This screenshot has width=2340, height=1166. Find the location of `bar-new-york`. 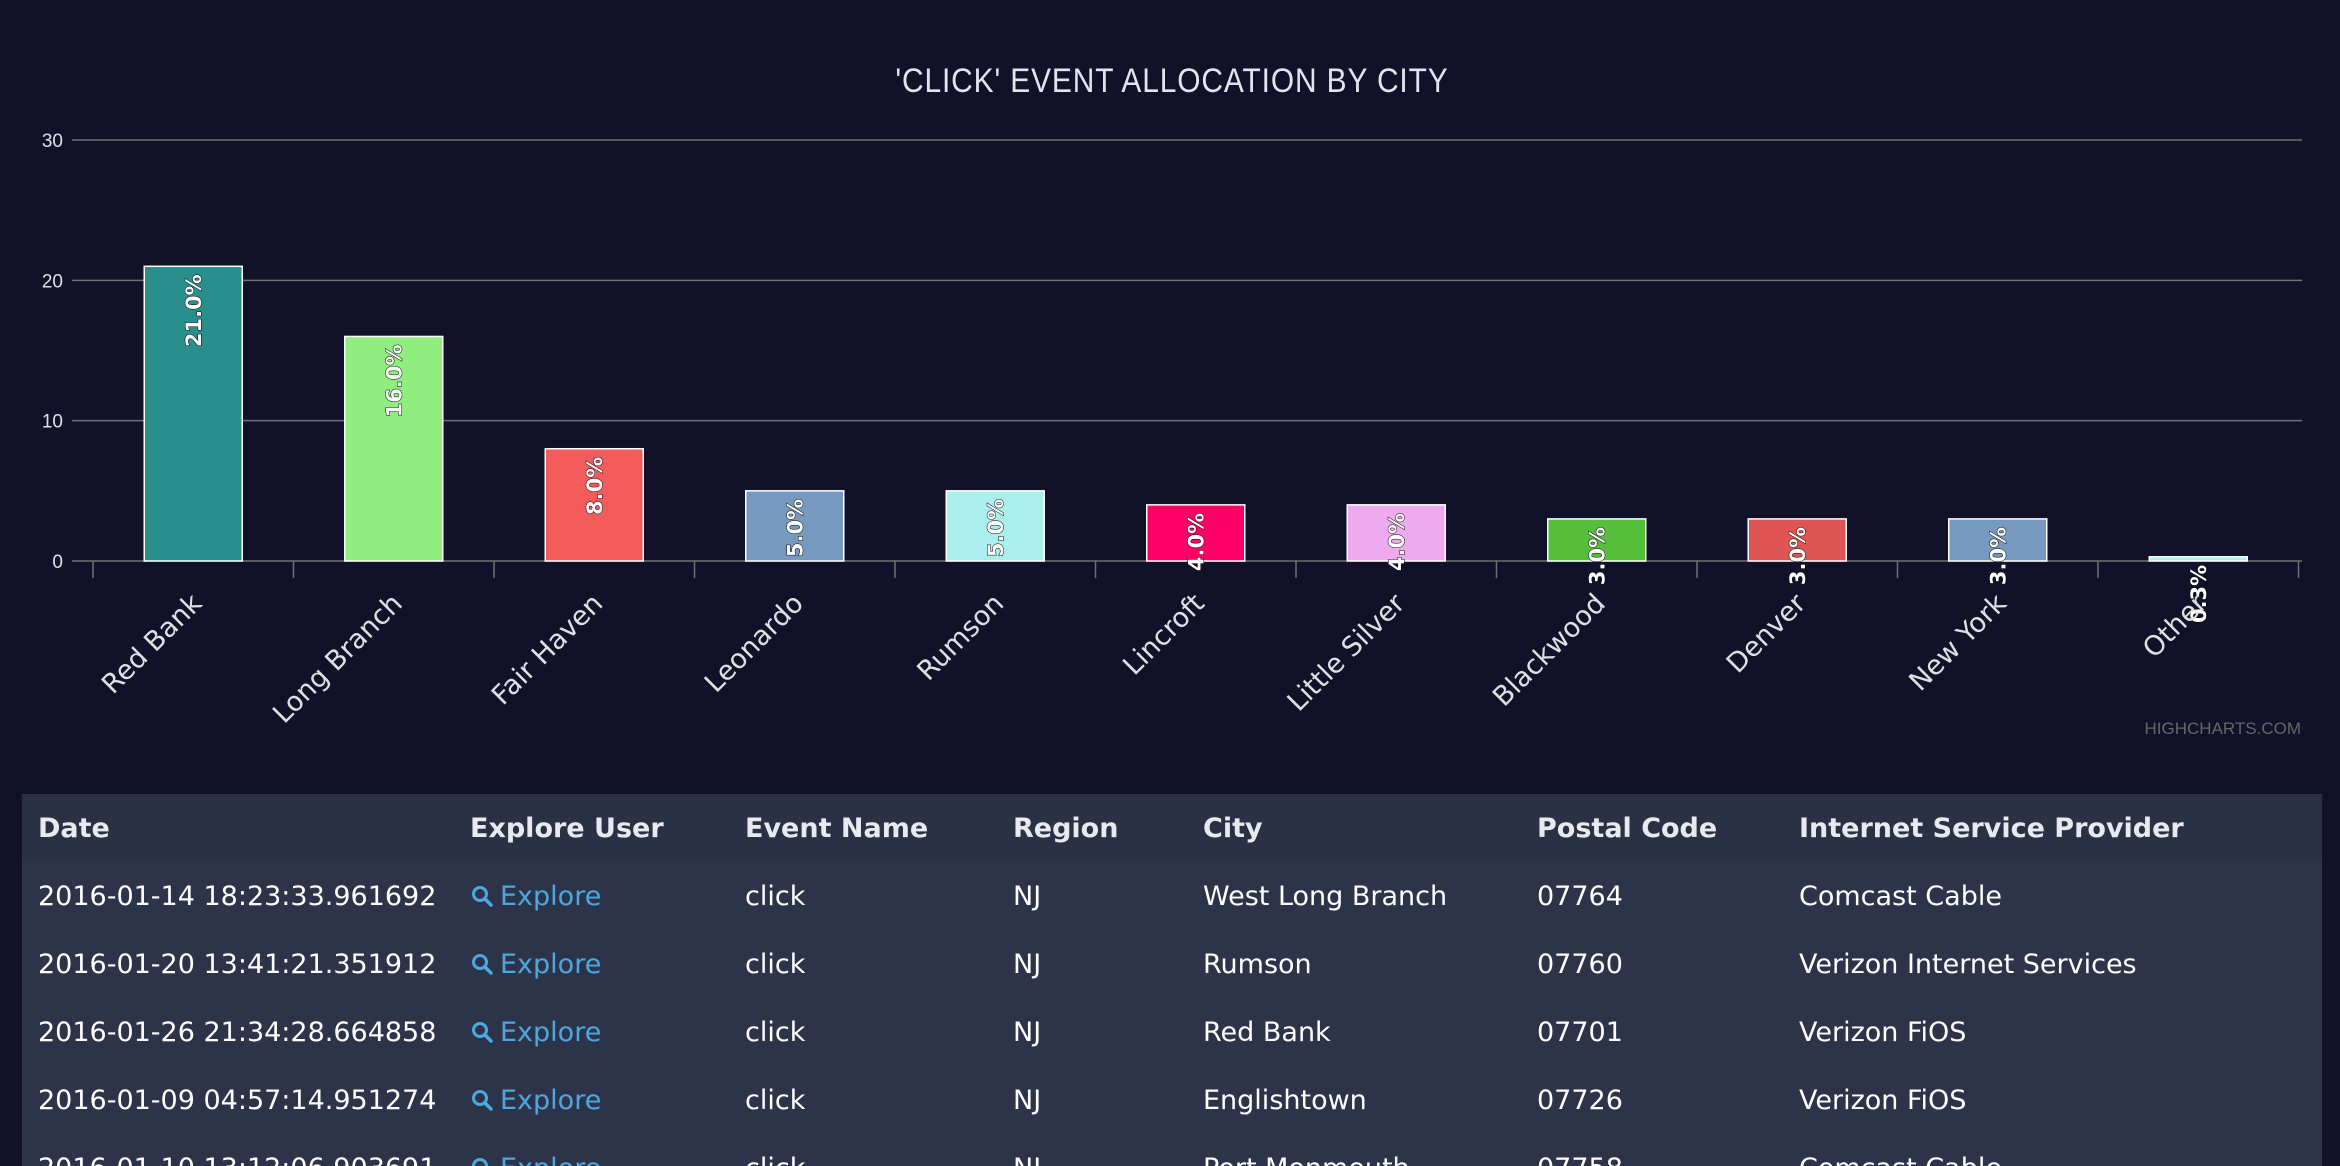

bar-new-york is located at coordinates (1998, 540).